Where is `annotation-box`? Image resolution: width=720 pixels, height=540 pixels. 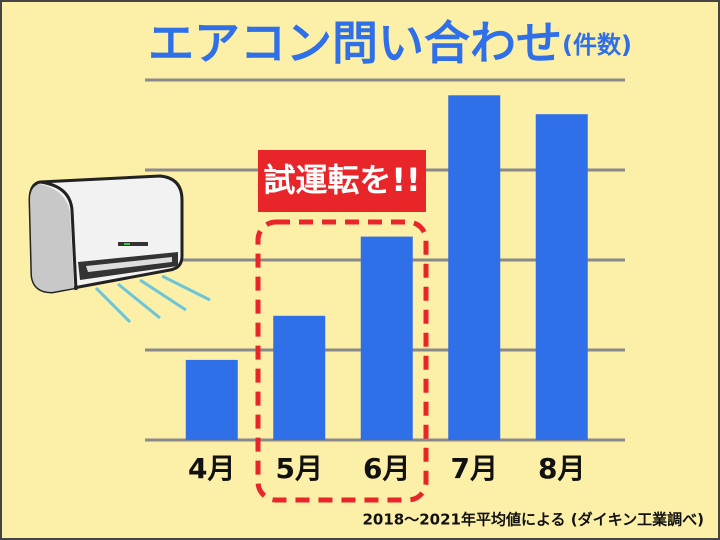 annotation-box is located at coordinates (342, 181).